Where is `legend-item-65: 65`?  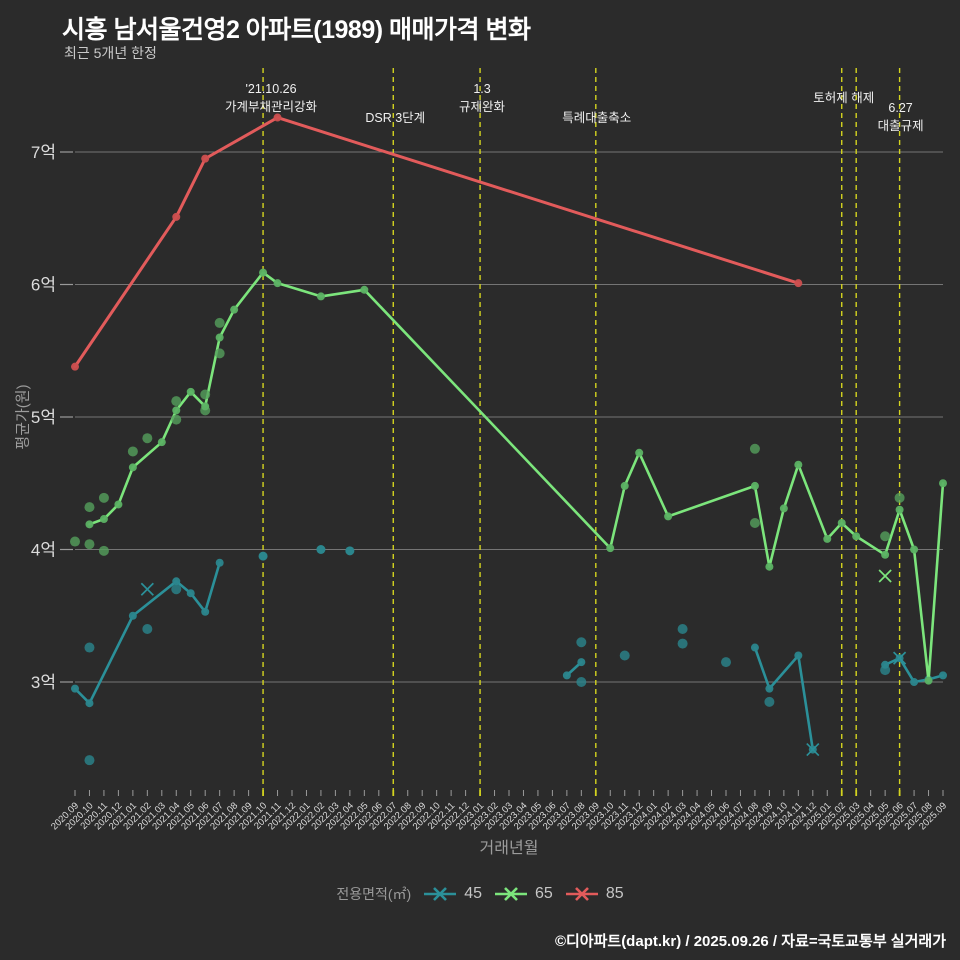
legend-item-65: 65 is located at coordinates (523, 894).